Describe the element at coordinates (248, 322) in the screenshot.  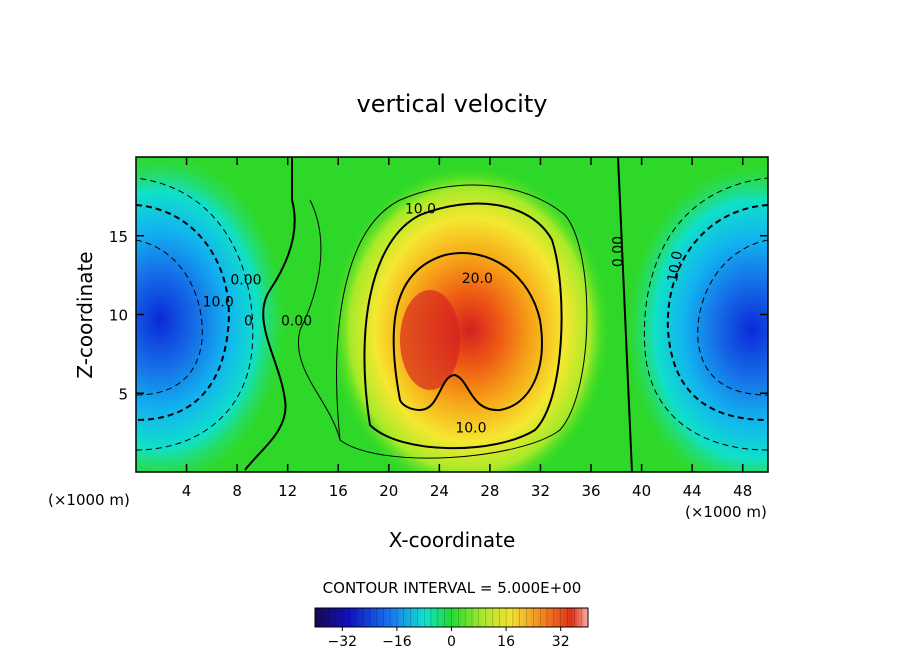
I see `contour-label: 0` at that location.